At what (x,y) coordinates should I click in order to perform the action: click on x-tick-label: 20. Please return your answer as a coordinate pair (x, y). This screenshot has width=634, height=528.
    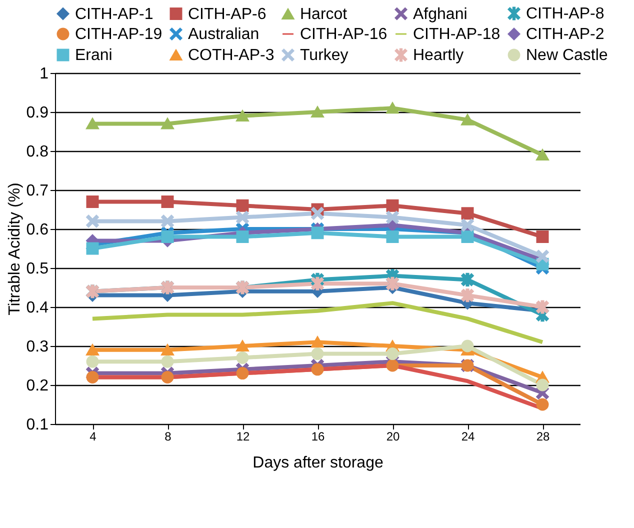
    Looking at the image, I should click on (393, 437).